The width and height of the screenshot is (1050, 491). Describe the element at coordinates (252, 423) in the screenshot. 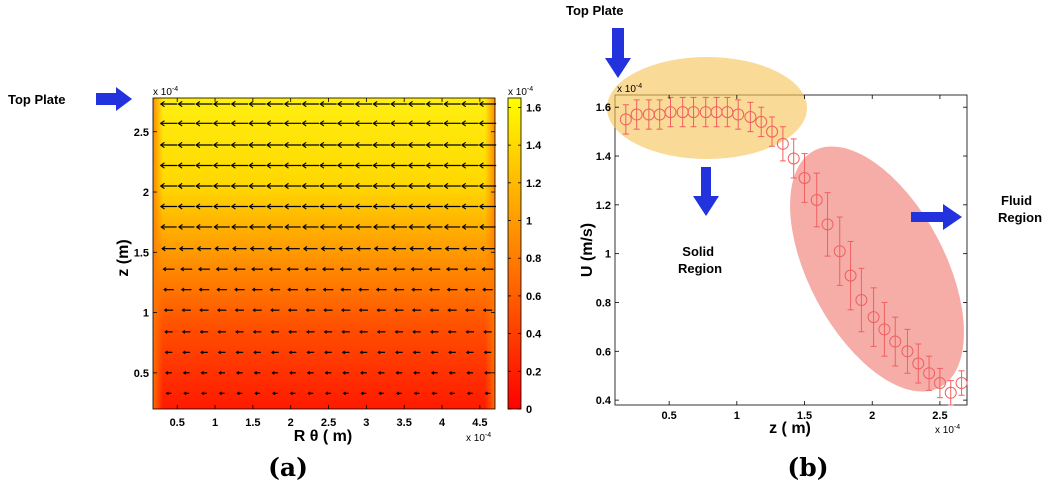

I see `x-tick-label: 1.5` at that location.